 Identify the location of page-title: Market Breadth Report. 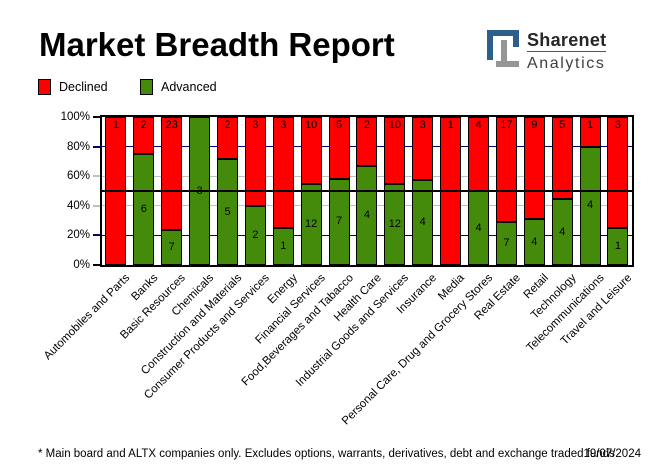
(217, 44).